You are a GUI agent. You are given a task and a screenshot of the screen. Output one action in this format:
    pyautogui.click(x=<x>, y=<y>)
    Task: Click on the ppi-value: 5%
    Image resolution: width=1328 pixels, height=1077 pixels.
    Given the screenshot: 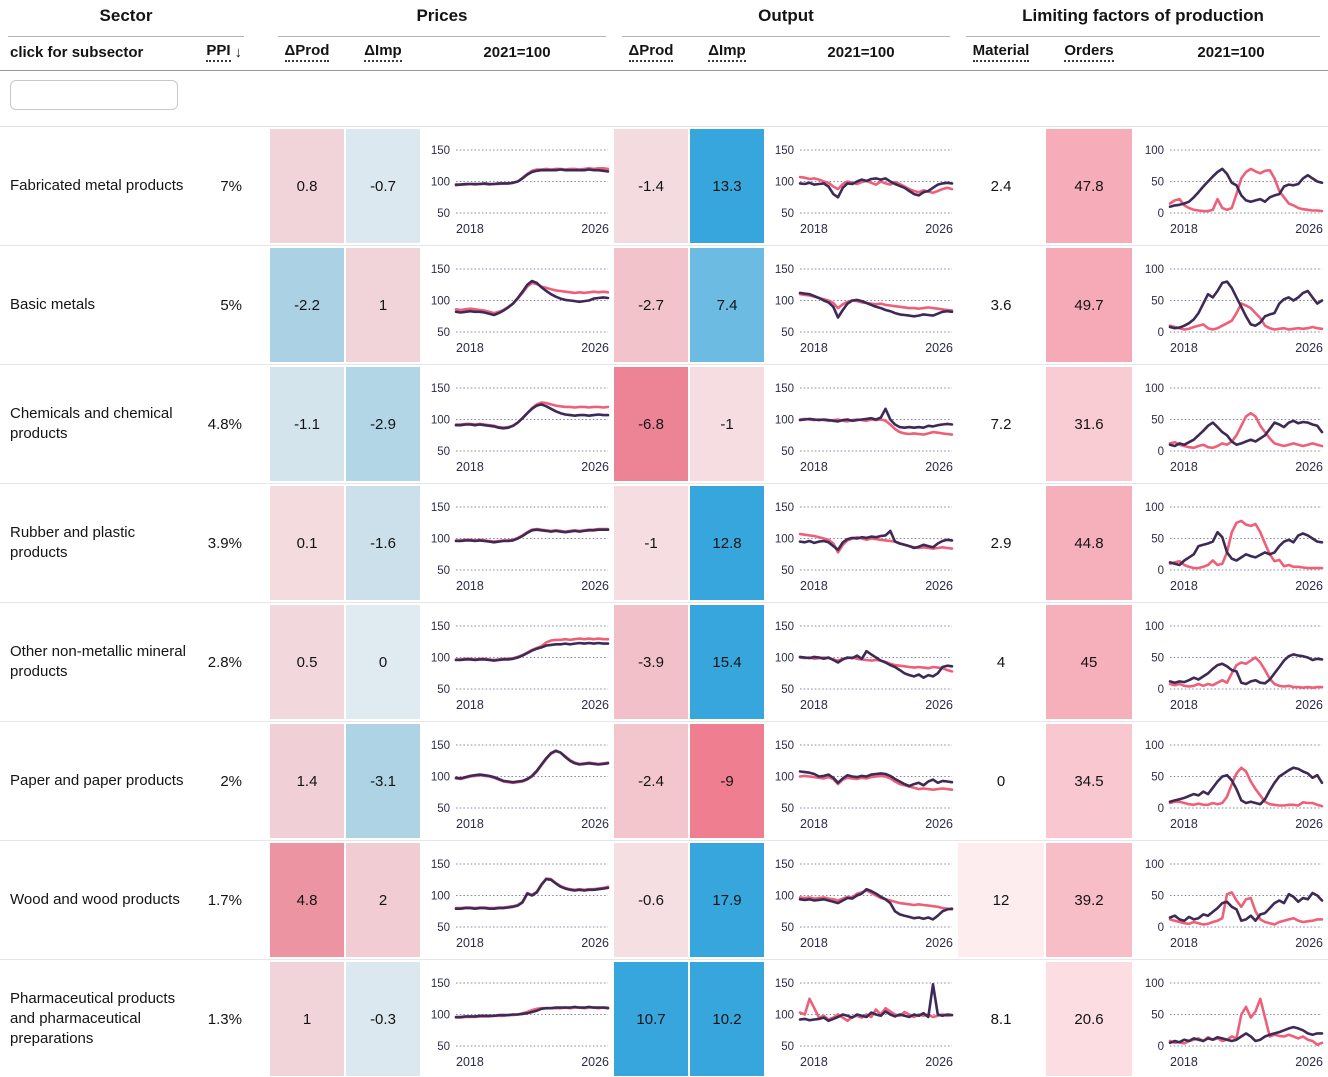 What is the action you would take?
    pyautogui.click(x=231, y=305)
    